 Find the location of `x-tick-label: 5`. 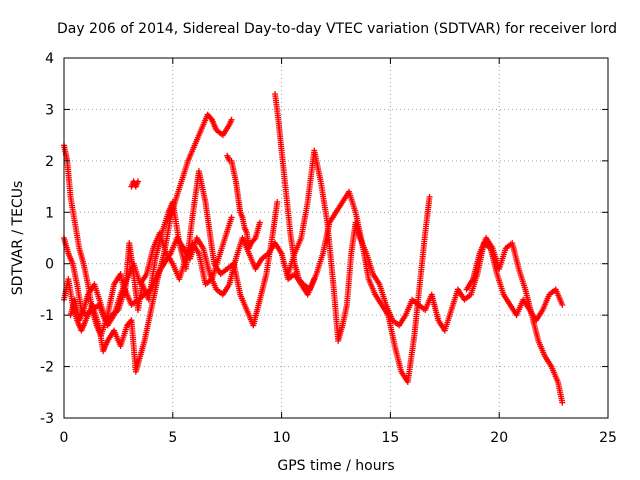

x-tick-label: 5 is located at coordinates (172, 438).